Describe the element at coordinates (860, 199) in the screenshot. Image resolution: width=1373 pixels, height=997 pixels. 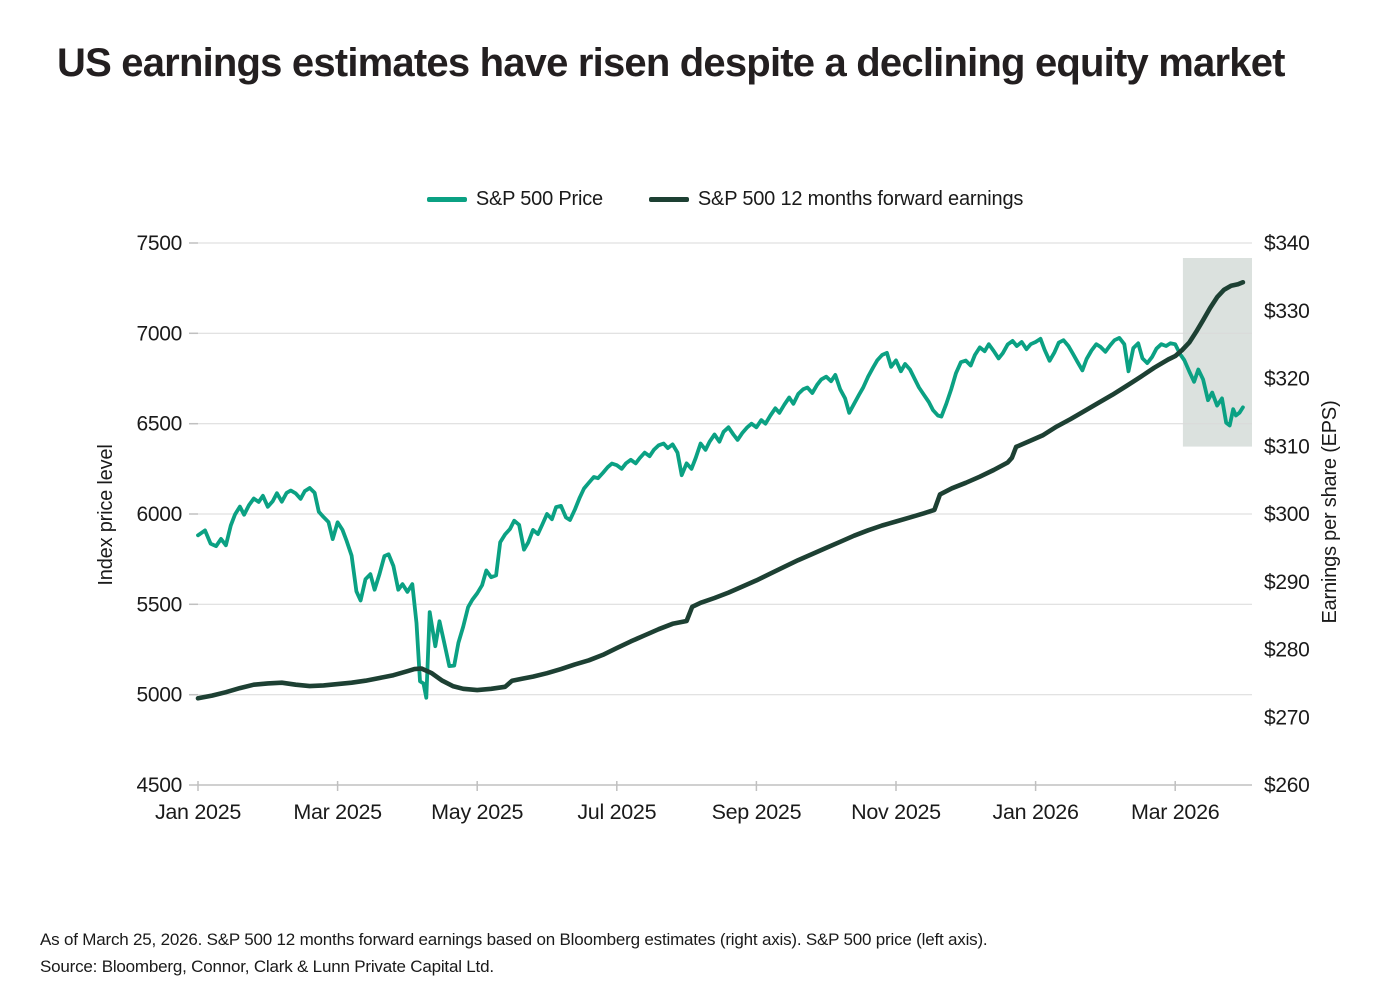
I see `legend-label-earnings: S&P 500 12 months forward earnings` at that location.